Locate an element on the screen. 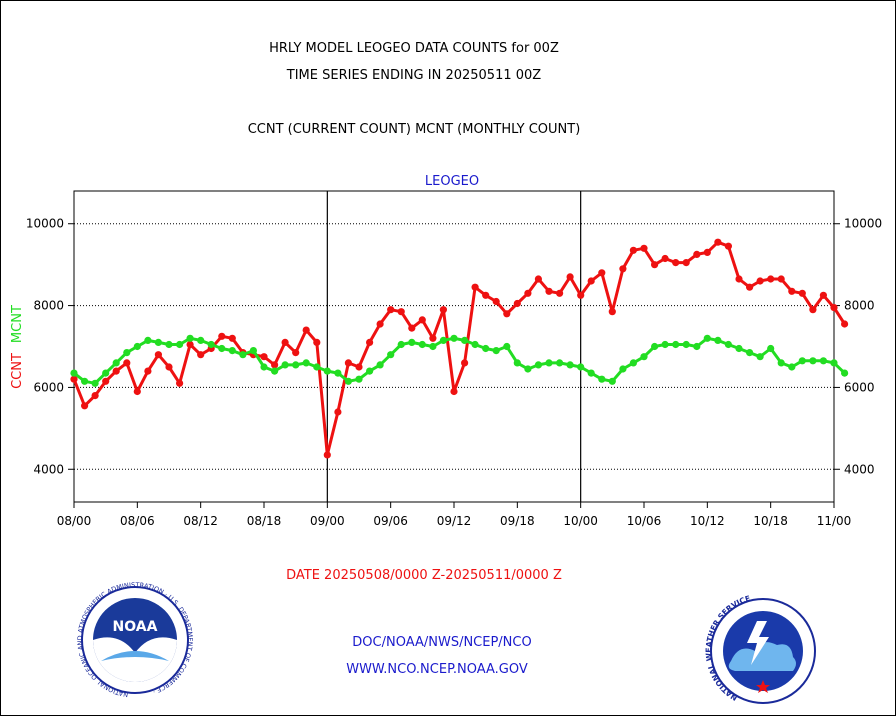 This screenshot has width=896, height=717. title-line-2: TIME SERIES ENDING IN 20250511 00Z is located at coordinates (414, 75).